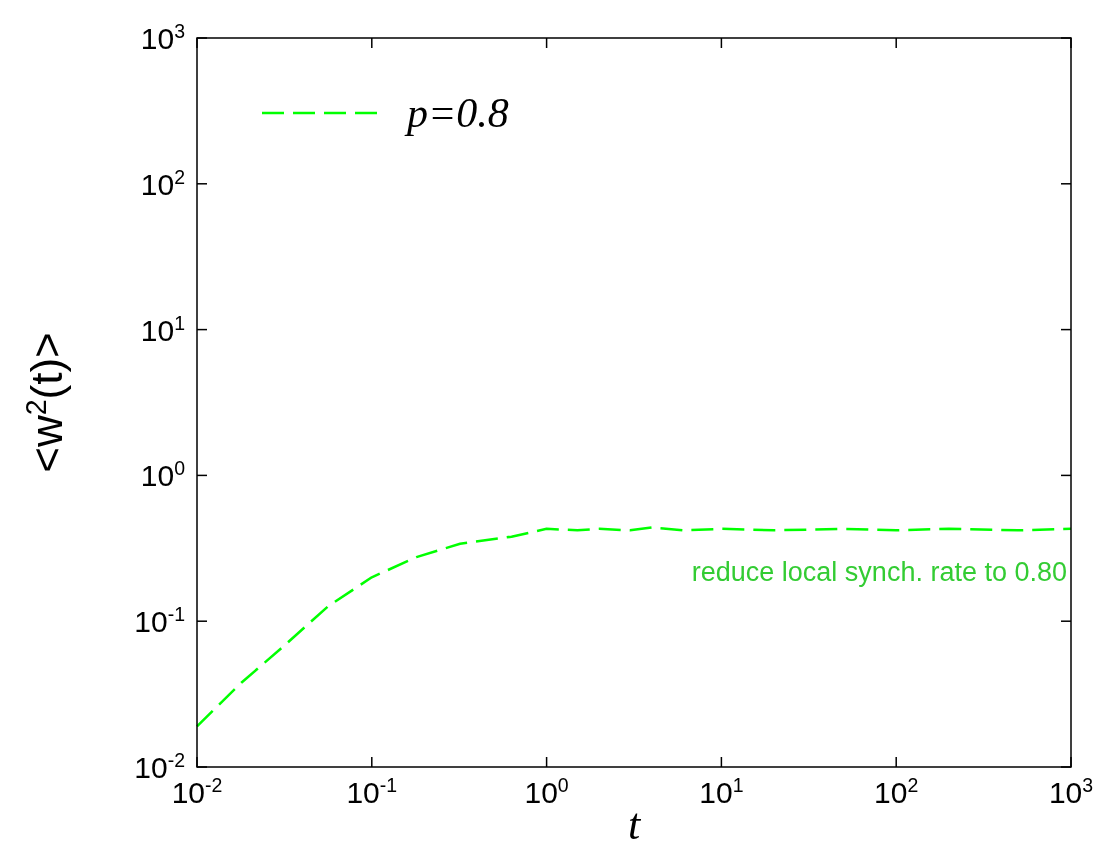  I want to click on y-tick-label: 10$^{0}$, so click(163, 475).